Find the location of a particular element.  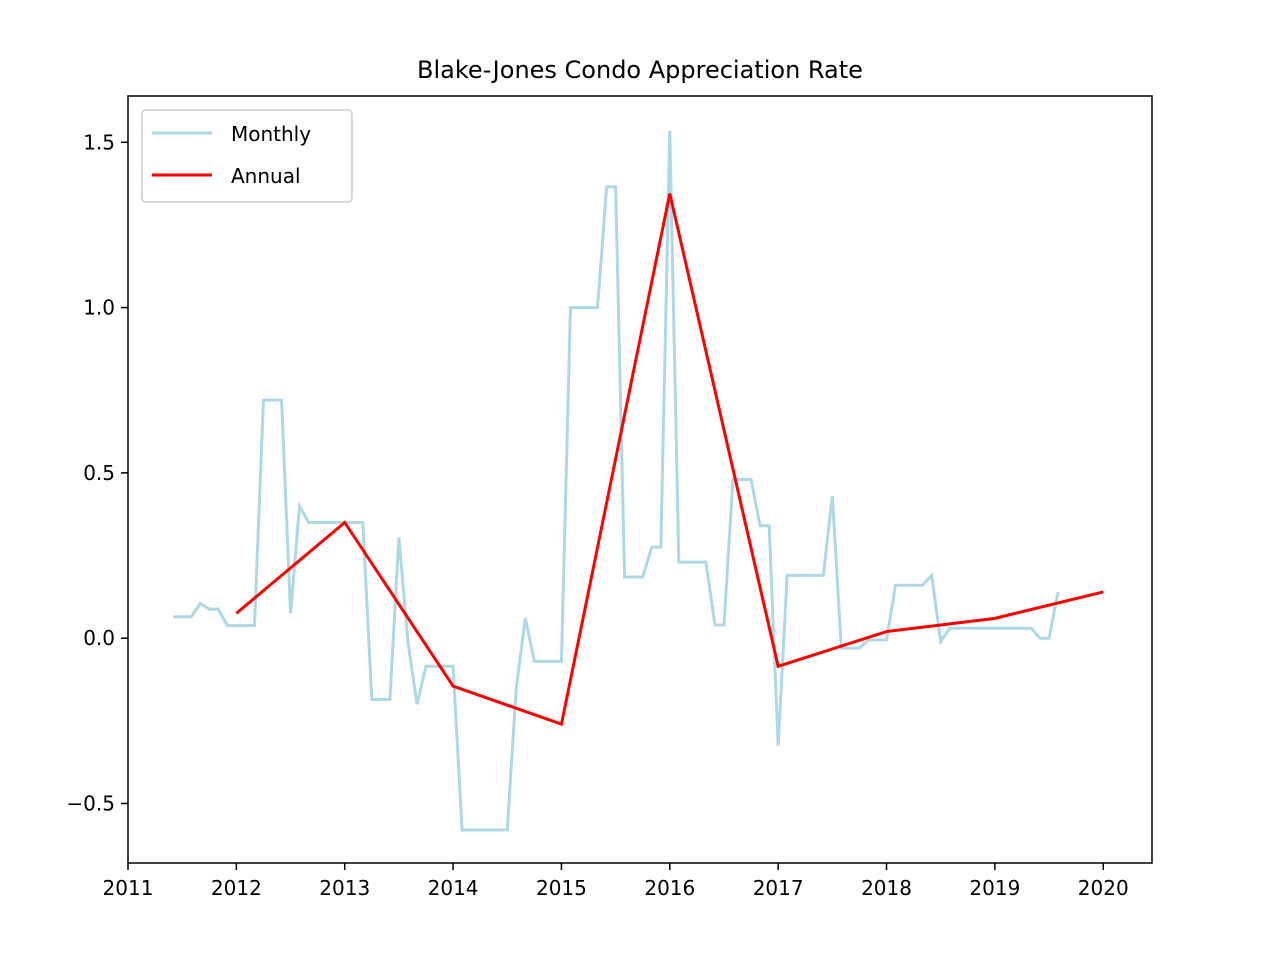

y-tick-label: 1.5 is located at coordinates (99, 142).